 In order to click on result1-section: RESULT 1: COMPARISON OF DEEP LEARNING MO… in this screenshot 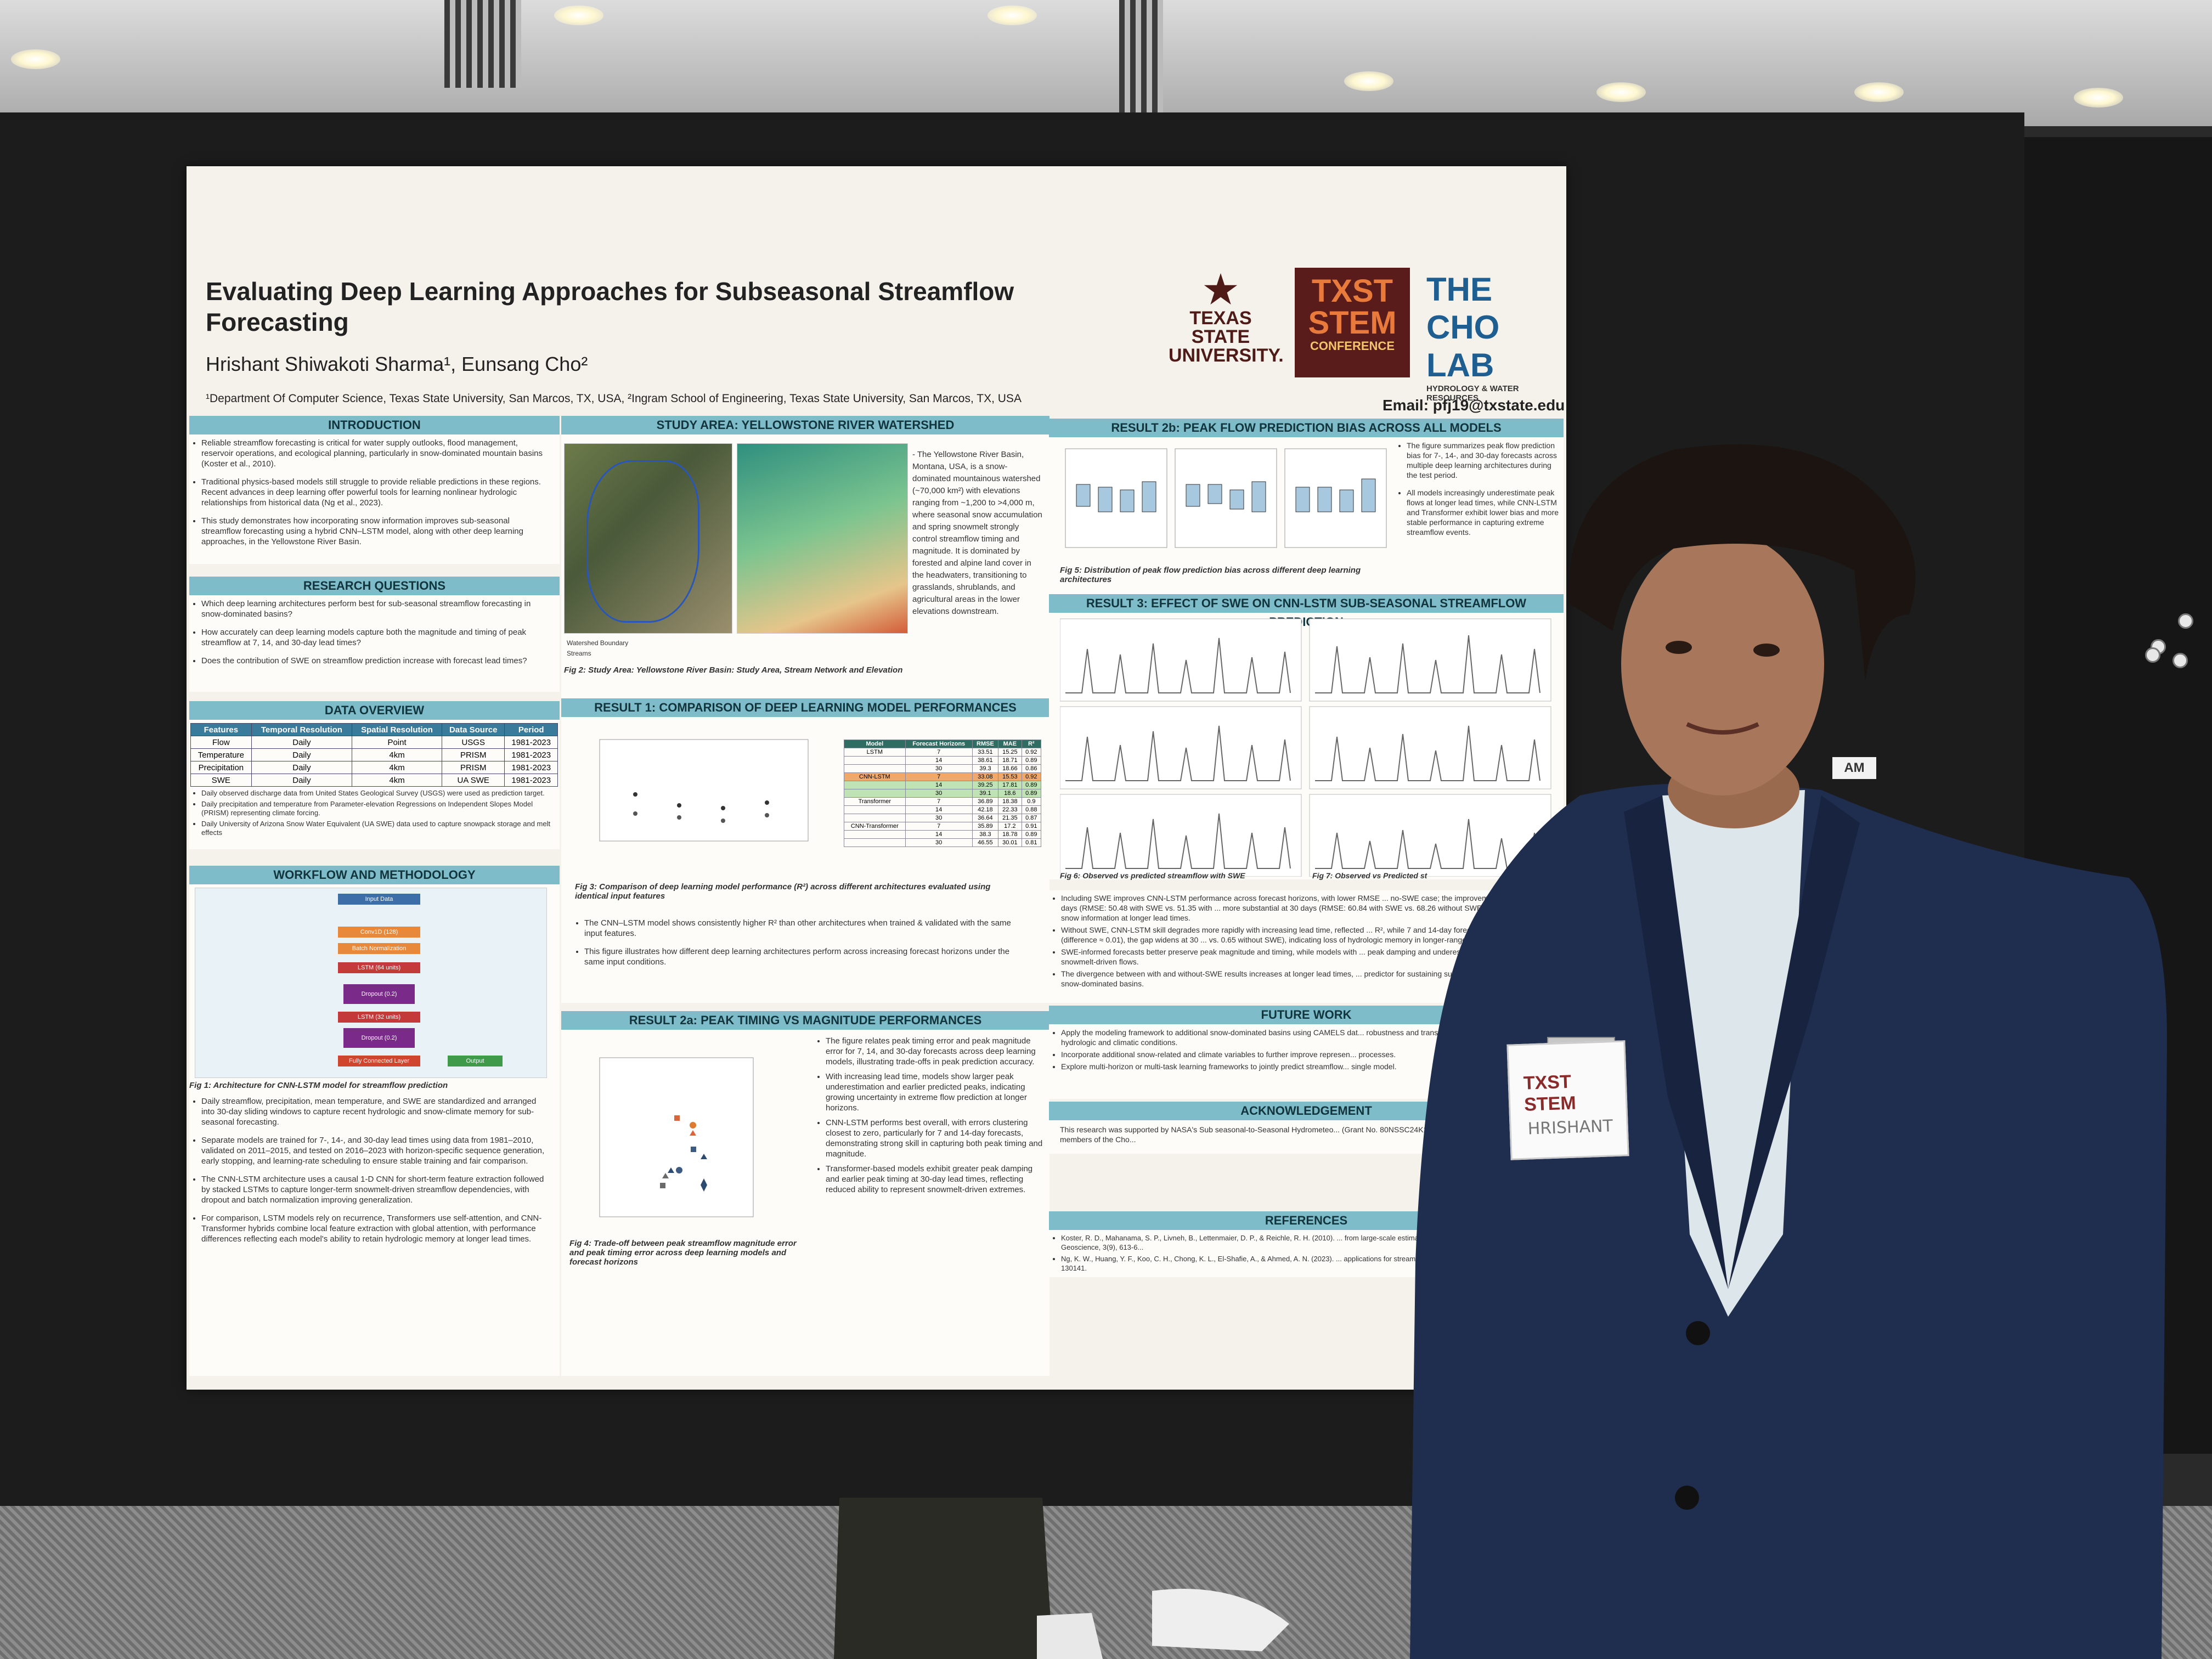, I will do `click(805, 850)`.